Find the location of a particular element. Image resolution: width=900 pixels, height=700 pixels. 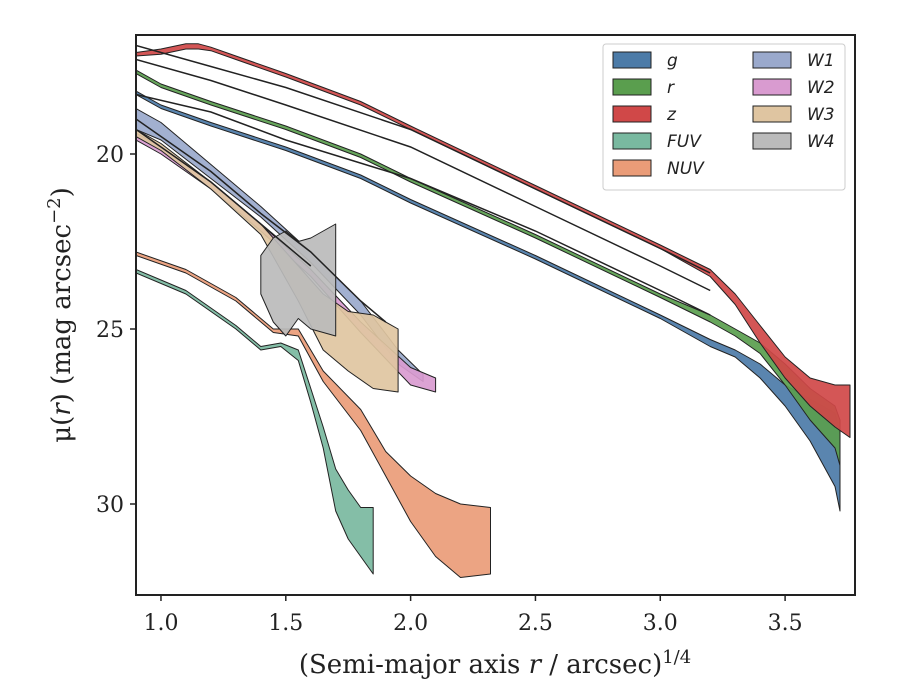

legend-swatch-w4 is located at coordinates (772, 141).